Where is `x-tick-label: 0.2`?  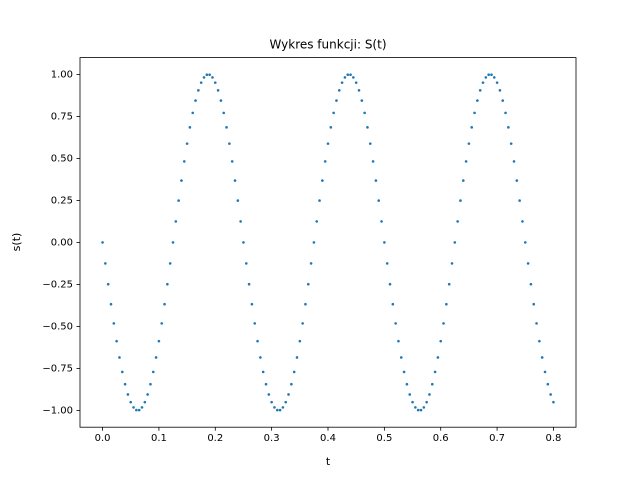
x-tick-label: 0.2 is located at coordinates (215, 438).